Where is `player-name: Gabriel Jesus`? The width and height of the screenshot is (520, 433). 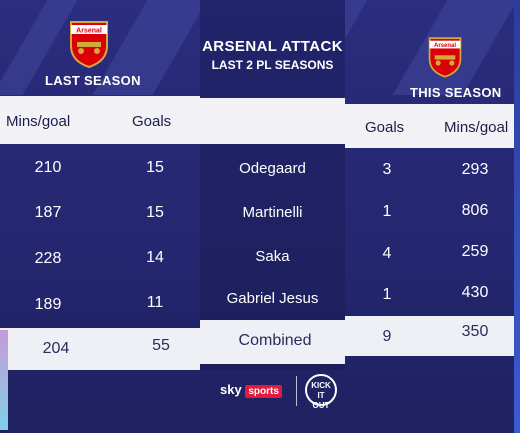
player-name: Gabriel Jesus is located at coordinates (272, 298).